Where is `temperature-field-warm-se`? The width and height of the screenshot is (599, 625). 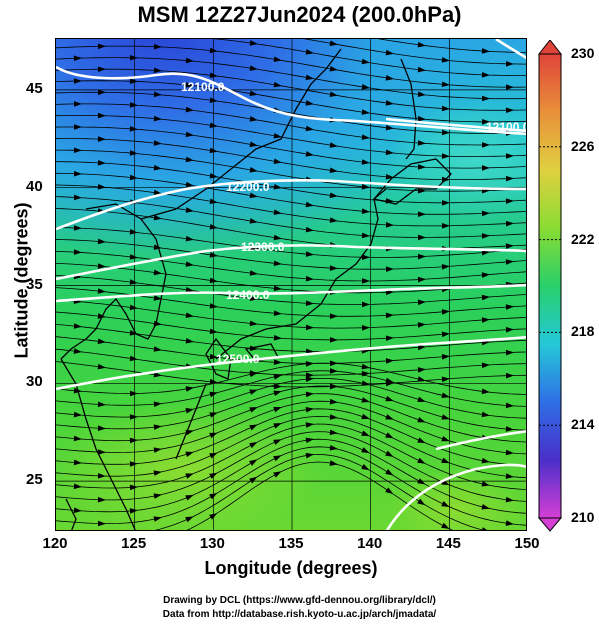
temperature-field-warm-se is located at coordinates (456, 499).